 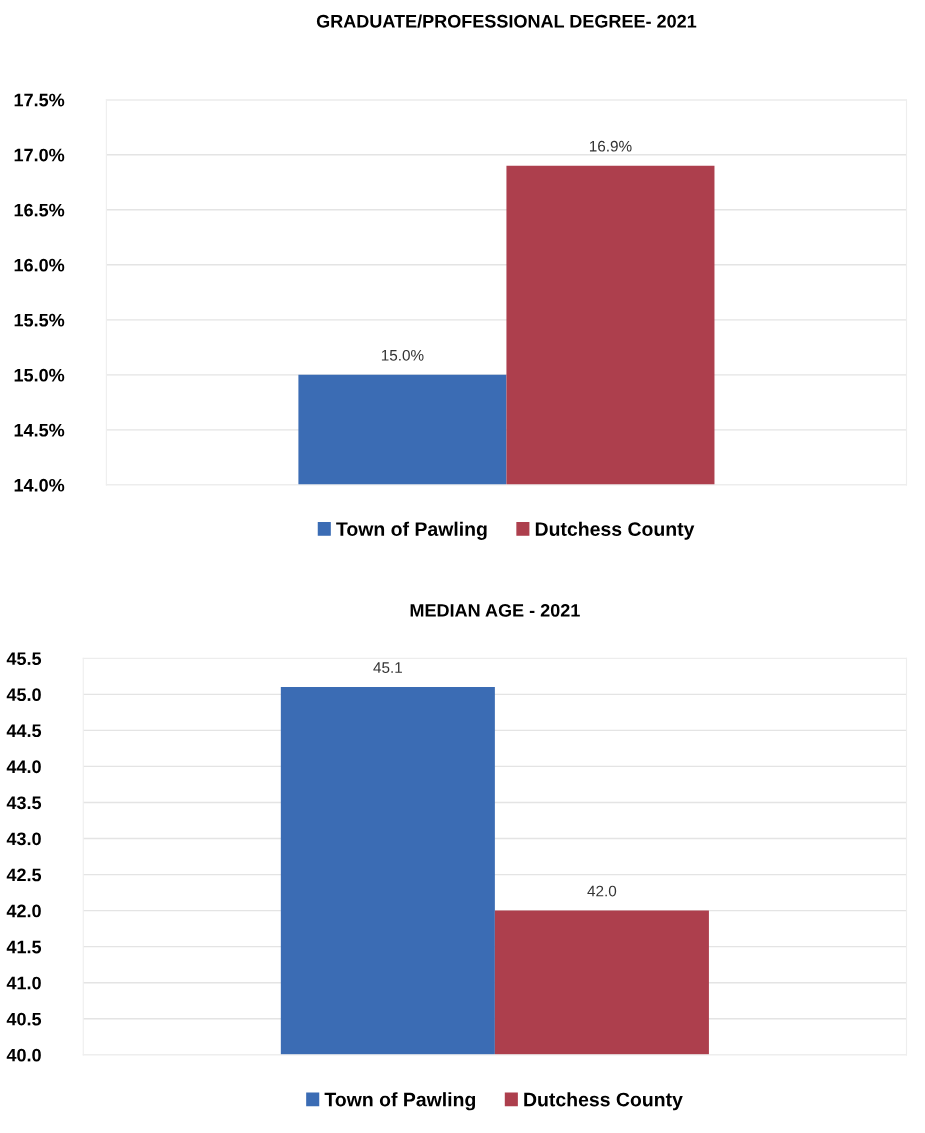 I want to click on y-tick-label: 44.0, so click(x=23, y=767).